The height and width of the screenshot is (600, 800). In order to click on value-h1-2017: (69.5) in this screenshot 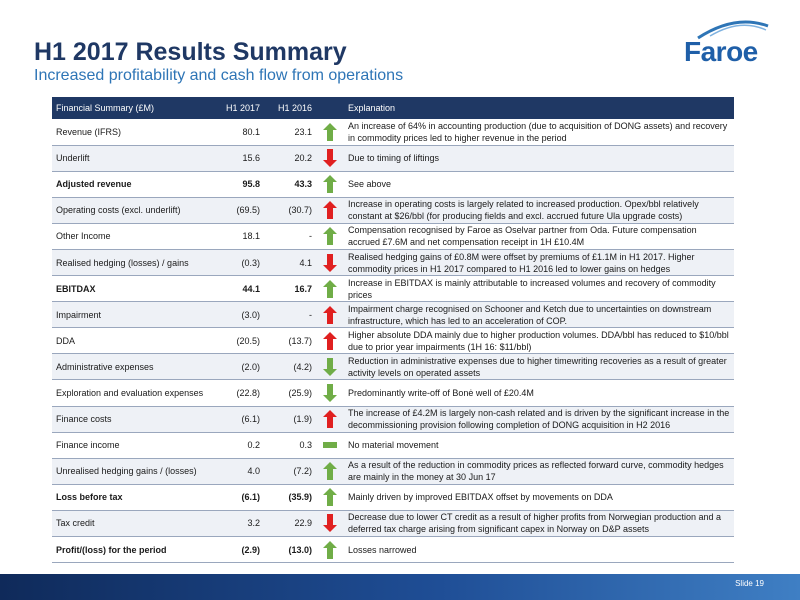, I will do `click(238, 210)`.